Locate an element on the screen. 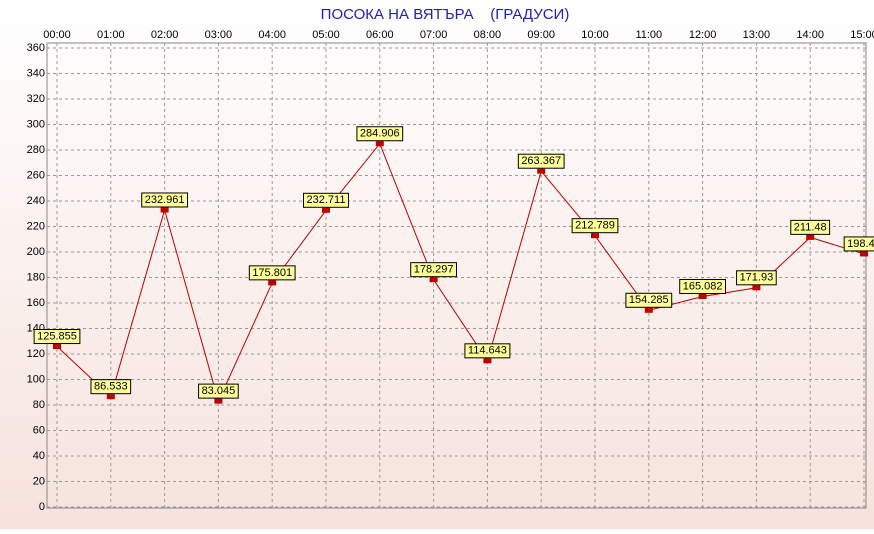 This screenshot has height=534, width=874. x-tick-label: 01:00 is located at coordinates (111, 35).